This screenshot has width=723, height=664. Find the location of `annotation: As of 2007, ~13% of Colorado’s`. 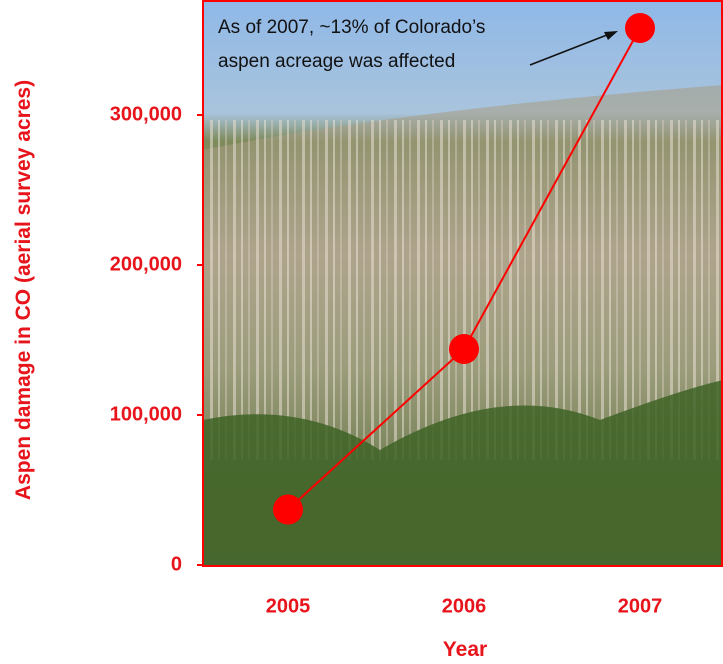

annotation: As of 2007, ~13% of Colorado’s is located at coordinates (351, 27).